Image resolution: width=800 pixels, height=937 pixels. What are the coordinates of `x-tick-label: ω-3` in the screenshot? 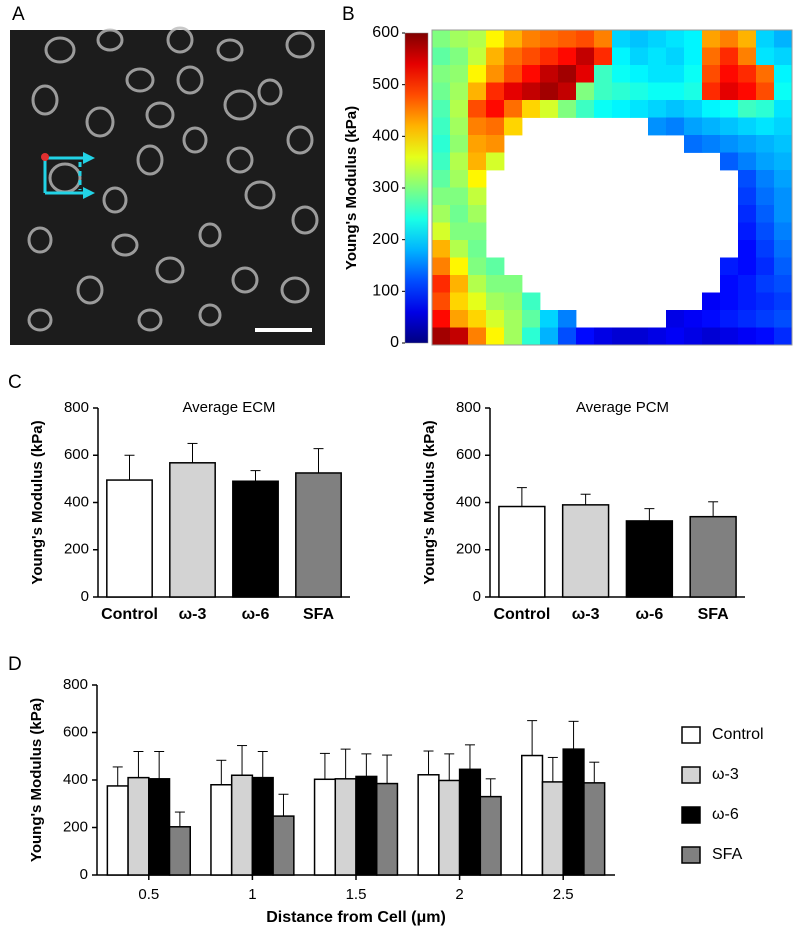 It's located at (586, 614).